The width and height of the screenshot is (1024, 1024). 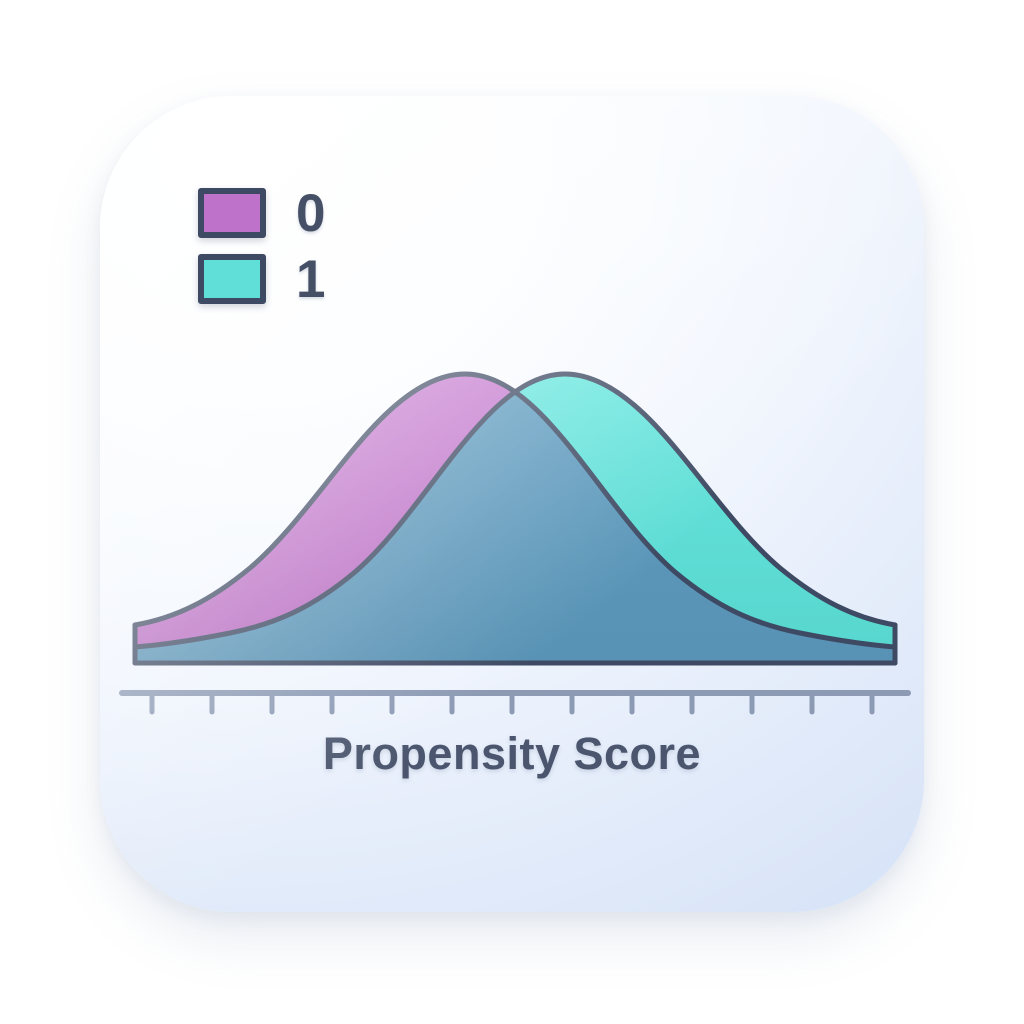 I want to click on legend-item-0: 0, so click(x=261, y=213).